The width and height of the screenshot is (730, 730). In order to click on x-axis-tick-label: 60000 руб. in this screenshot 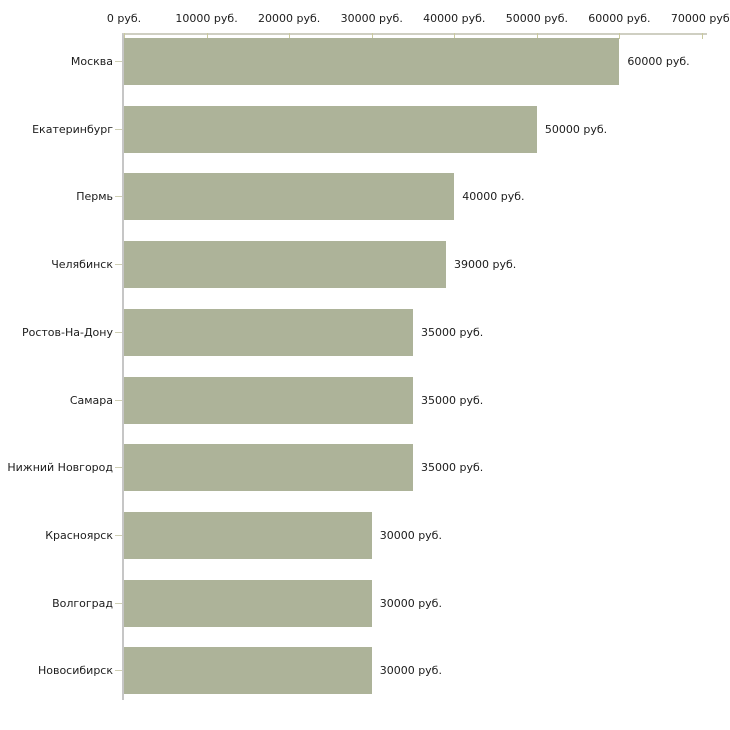, I will do `click(619, 18)`.